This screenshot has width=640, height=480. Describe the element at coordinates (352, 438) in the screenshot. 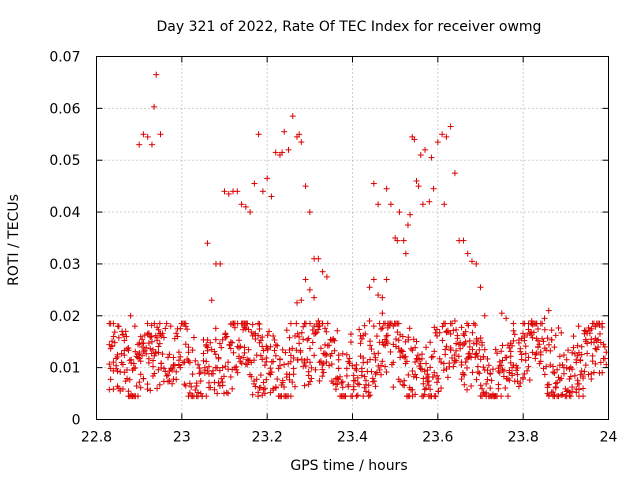

I see `x-tick-label: 23.4` at that location.